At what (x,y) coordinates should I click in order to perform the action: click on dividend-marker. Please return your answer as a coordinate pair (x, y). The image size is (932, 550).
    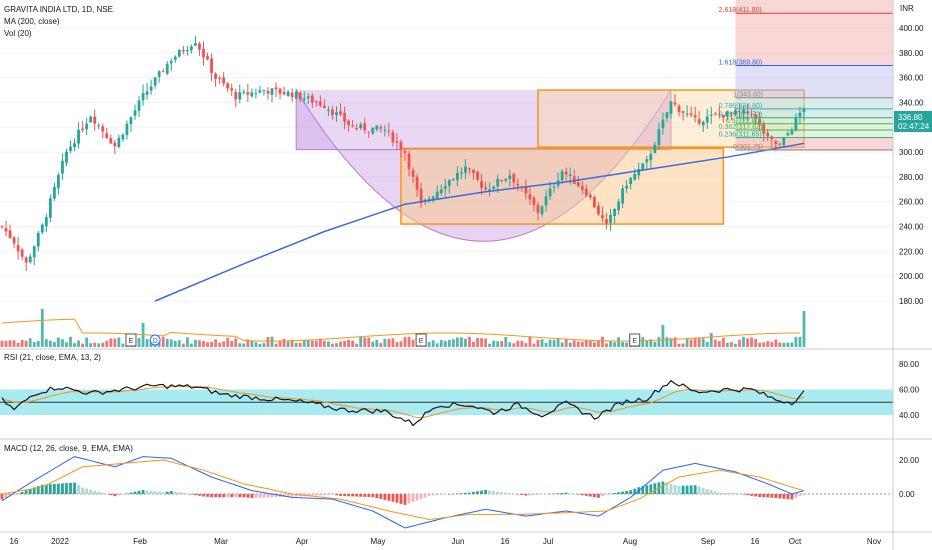
    Looking at the image, I should click on (155, 340).